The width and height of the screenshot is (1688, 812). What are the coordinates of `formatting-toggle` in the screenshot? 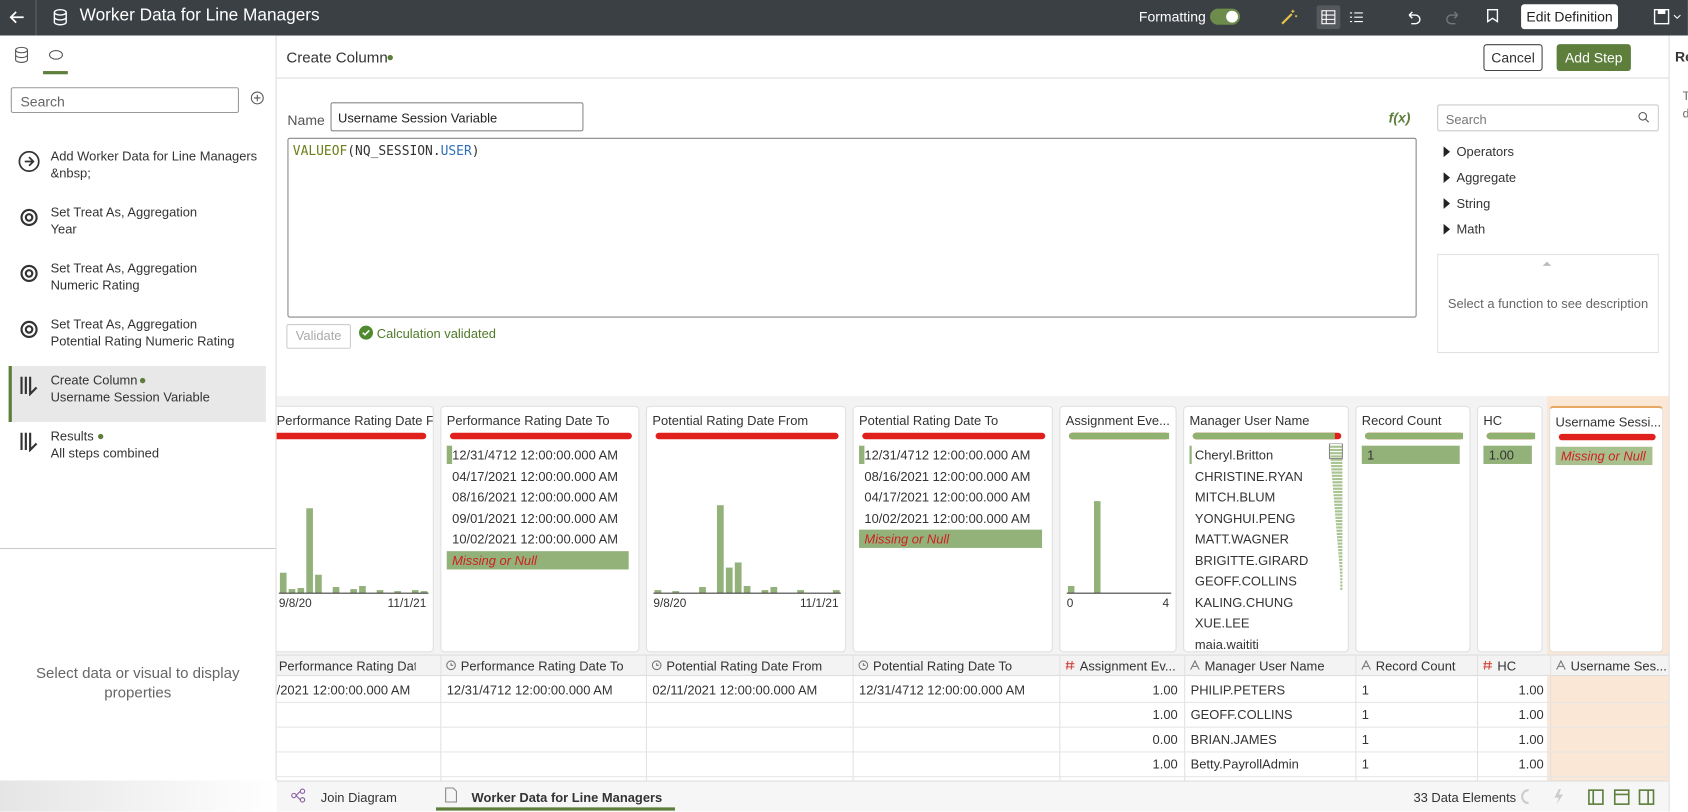 It's located at (1225, 16).